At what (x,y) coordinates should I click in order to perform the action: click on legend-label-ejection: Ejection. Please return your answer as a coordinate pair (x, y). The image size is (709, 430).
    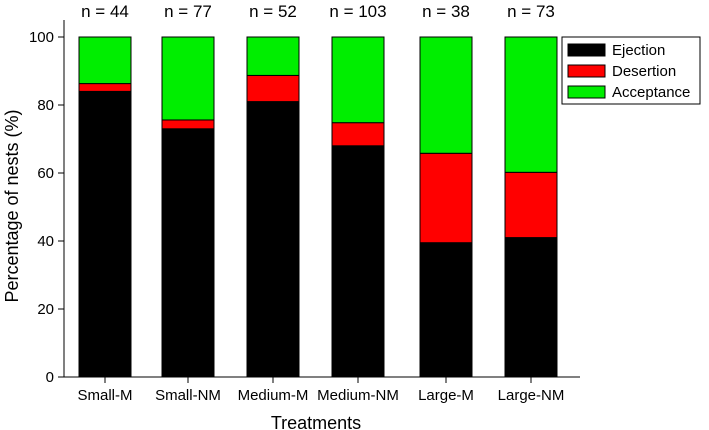
    Looking at the image, I should click on (638, 50).